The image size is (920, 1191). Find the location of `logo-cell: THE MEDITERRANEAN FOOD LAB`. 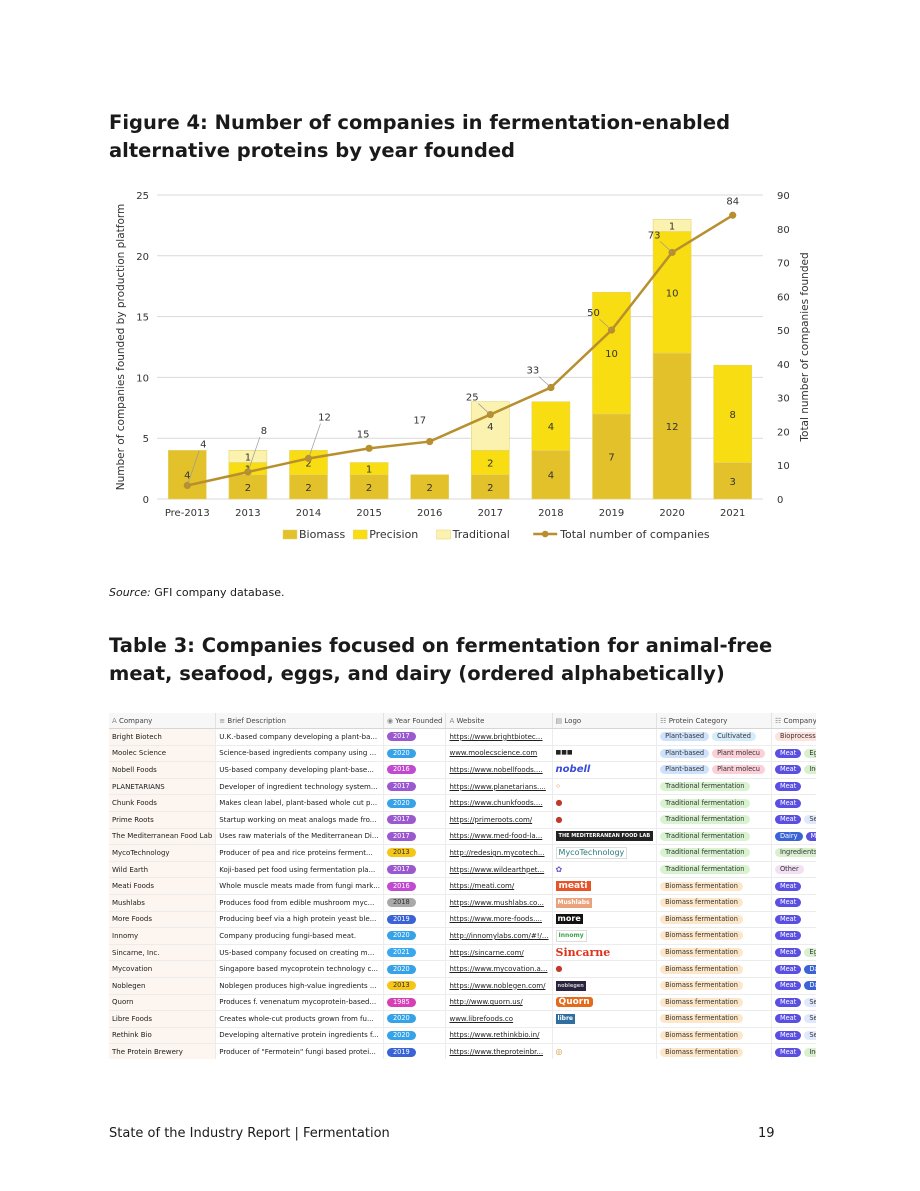

logo-cell: THE MEDITERRANEAN FOOD LAB is located at coordinates (605, 837).